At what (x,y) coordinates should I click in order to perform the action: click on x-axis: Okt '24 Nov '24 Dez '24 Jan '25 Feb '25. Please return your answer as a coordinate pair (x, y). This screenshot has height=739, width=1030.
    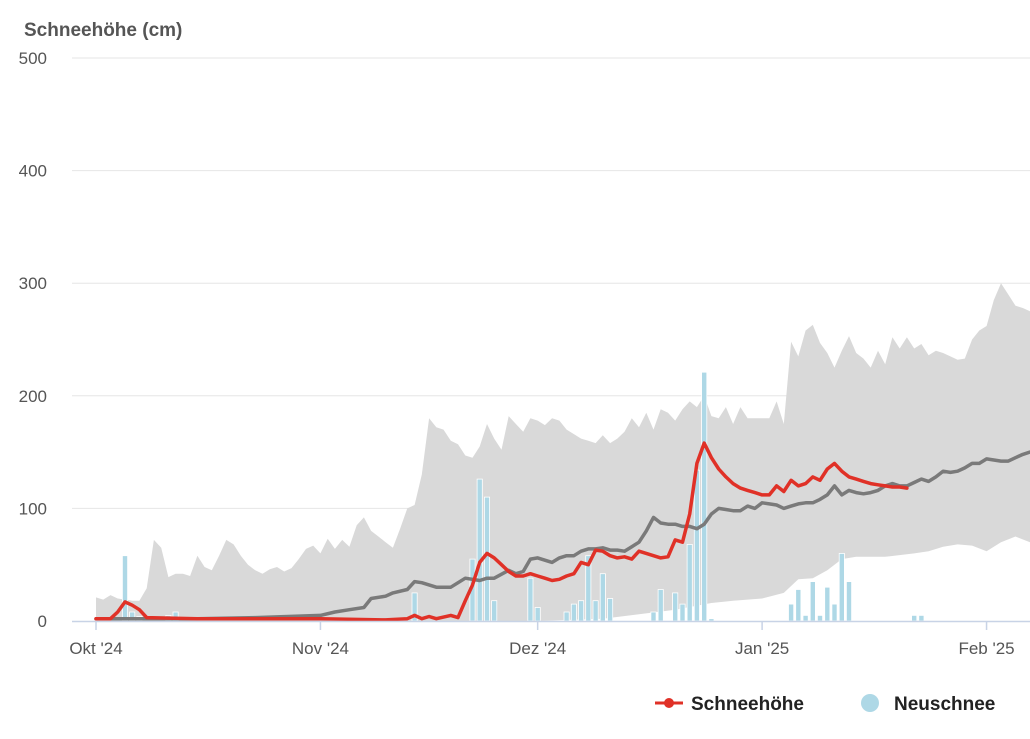
    Looking at the image, I should click on (549, 639).